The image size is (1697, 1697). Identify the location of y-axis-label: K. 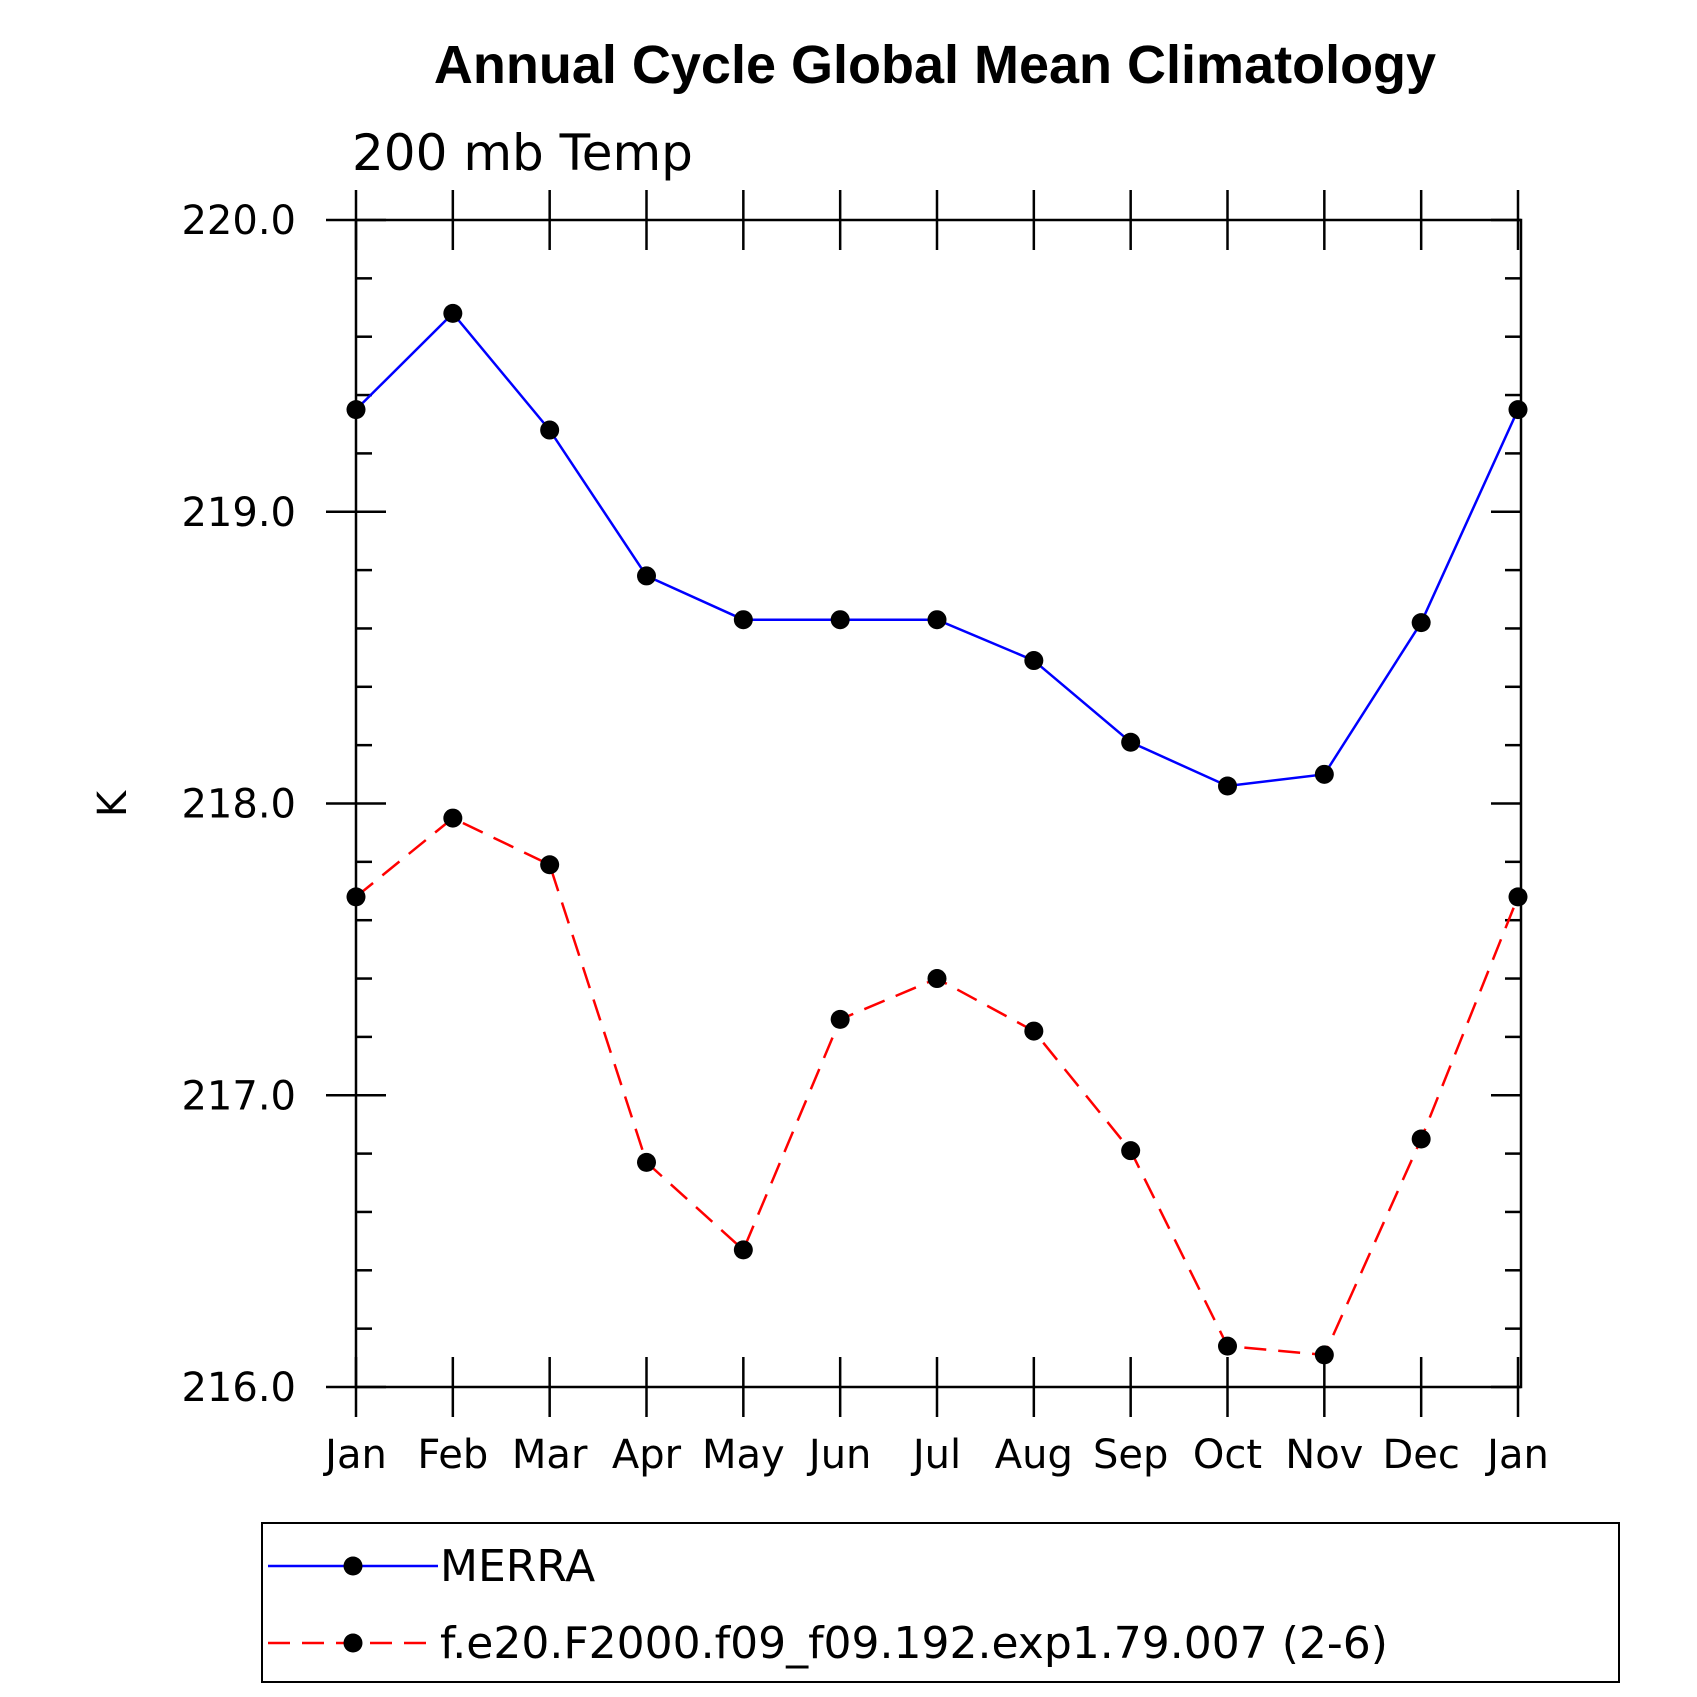
(113, 803).